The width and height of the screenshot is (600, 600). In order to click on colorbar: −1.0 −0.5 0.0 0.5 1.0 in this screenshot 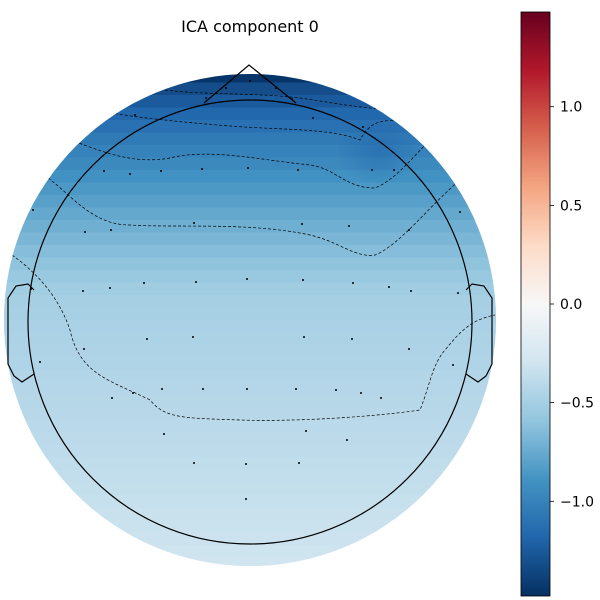, I will do `click(557, 304)`.